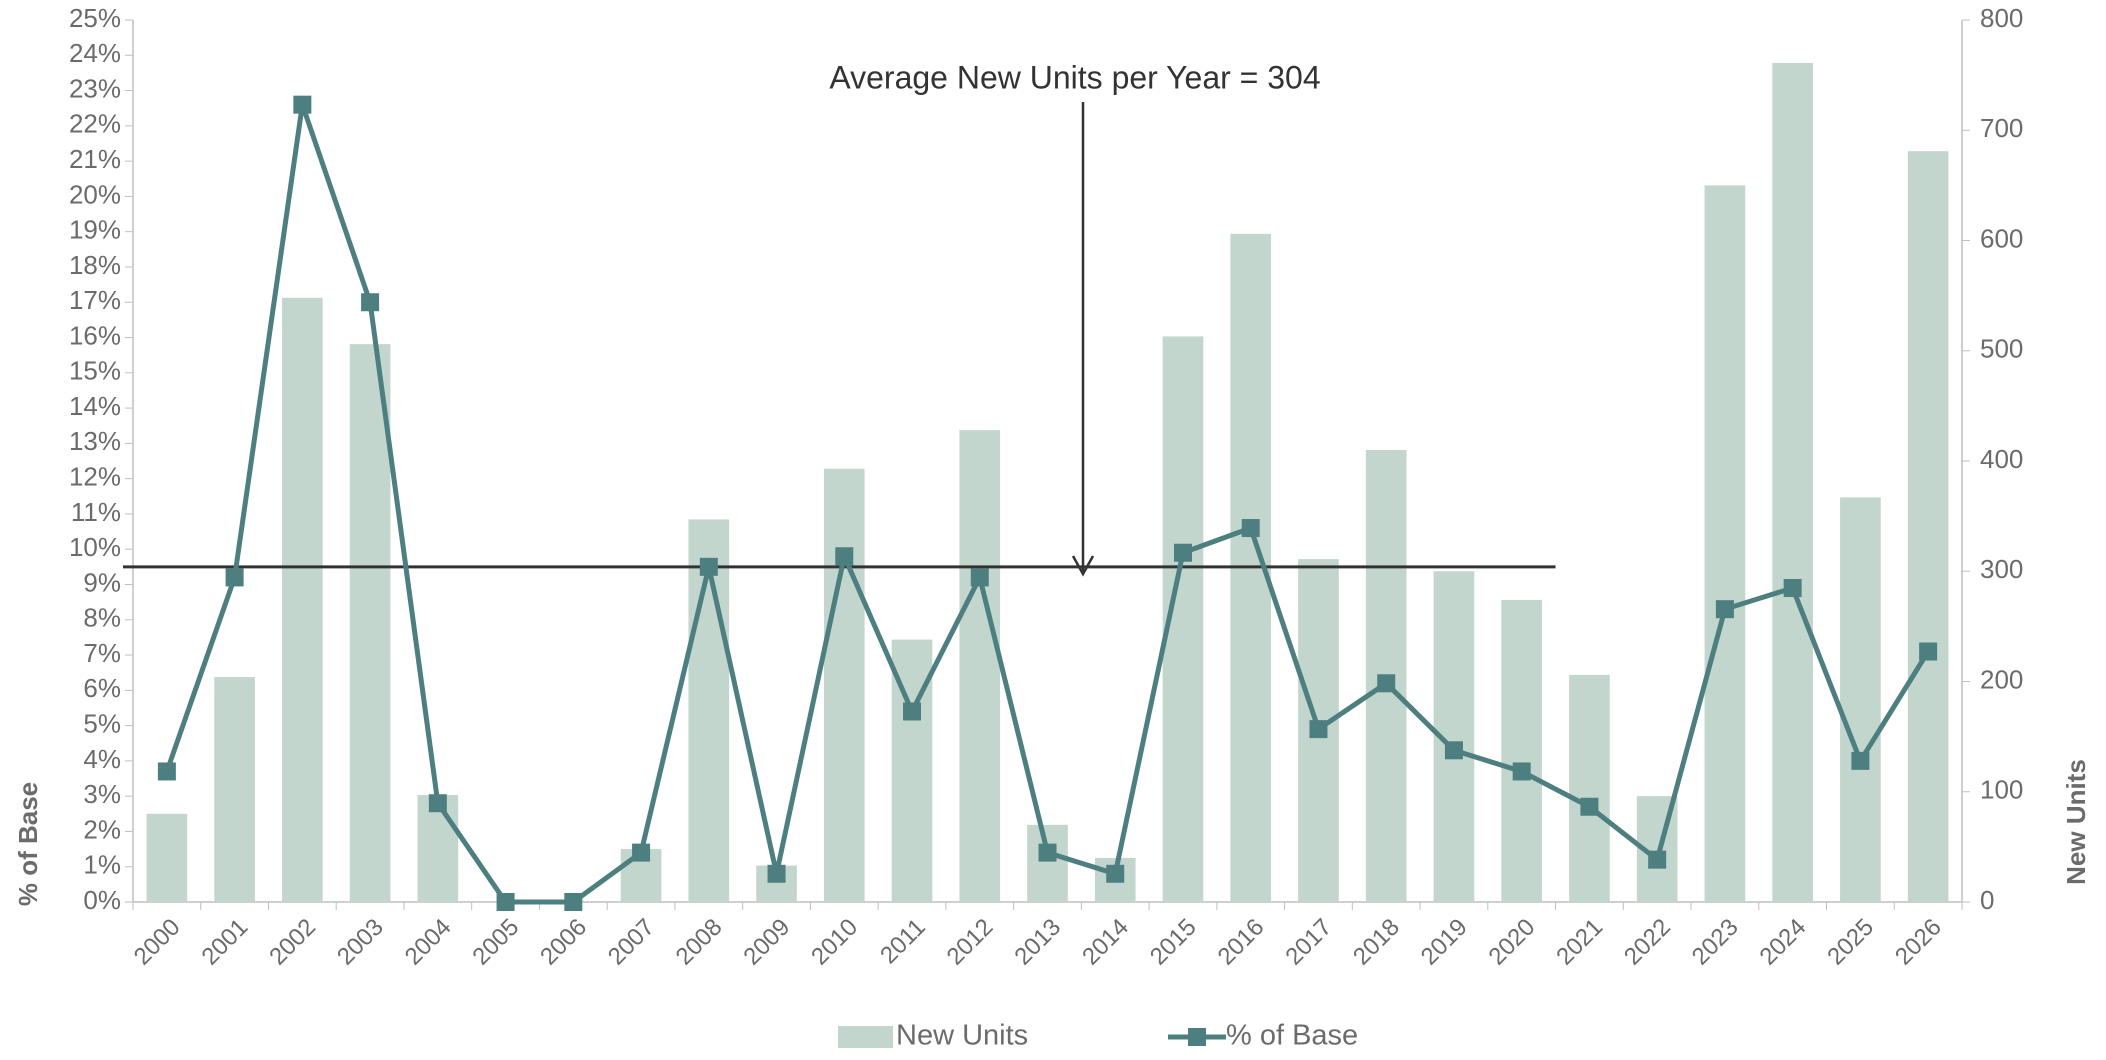 Image resolution: width=2106 pixels, height=1060 pixels. I want to click on legend-marker, so click(1197, 1037).